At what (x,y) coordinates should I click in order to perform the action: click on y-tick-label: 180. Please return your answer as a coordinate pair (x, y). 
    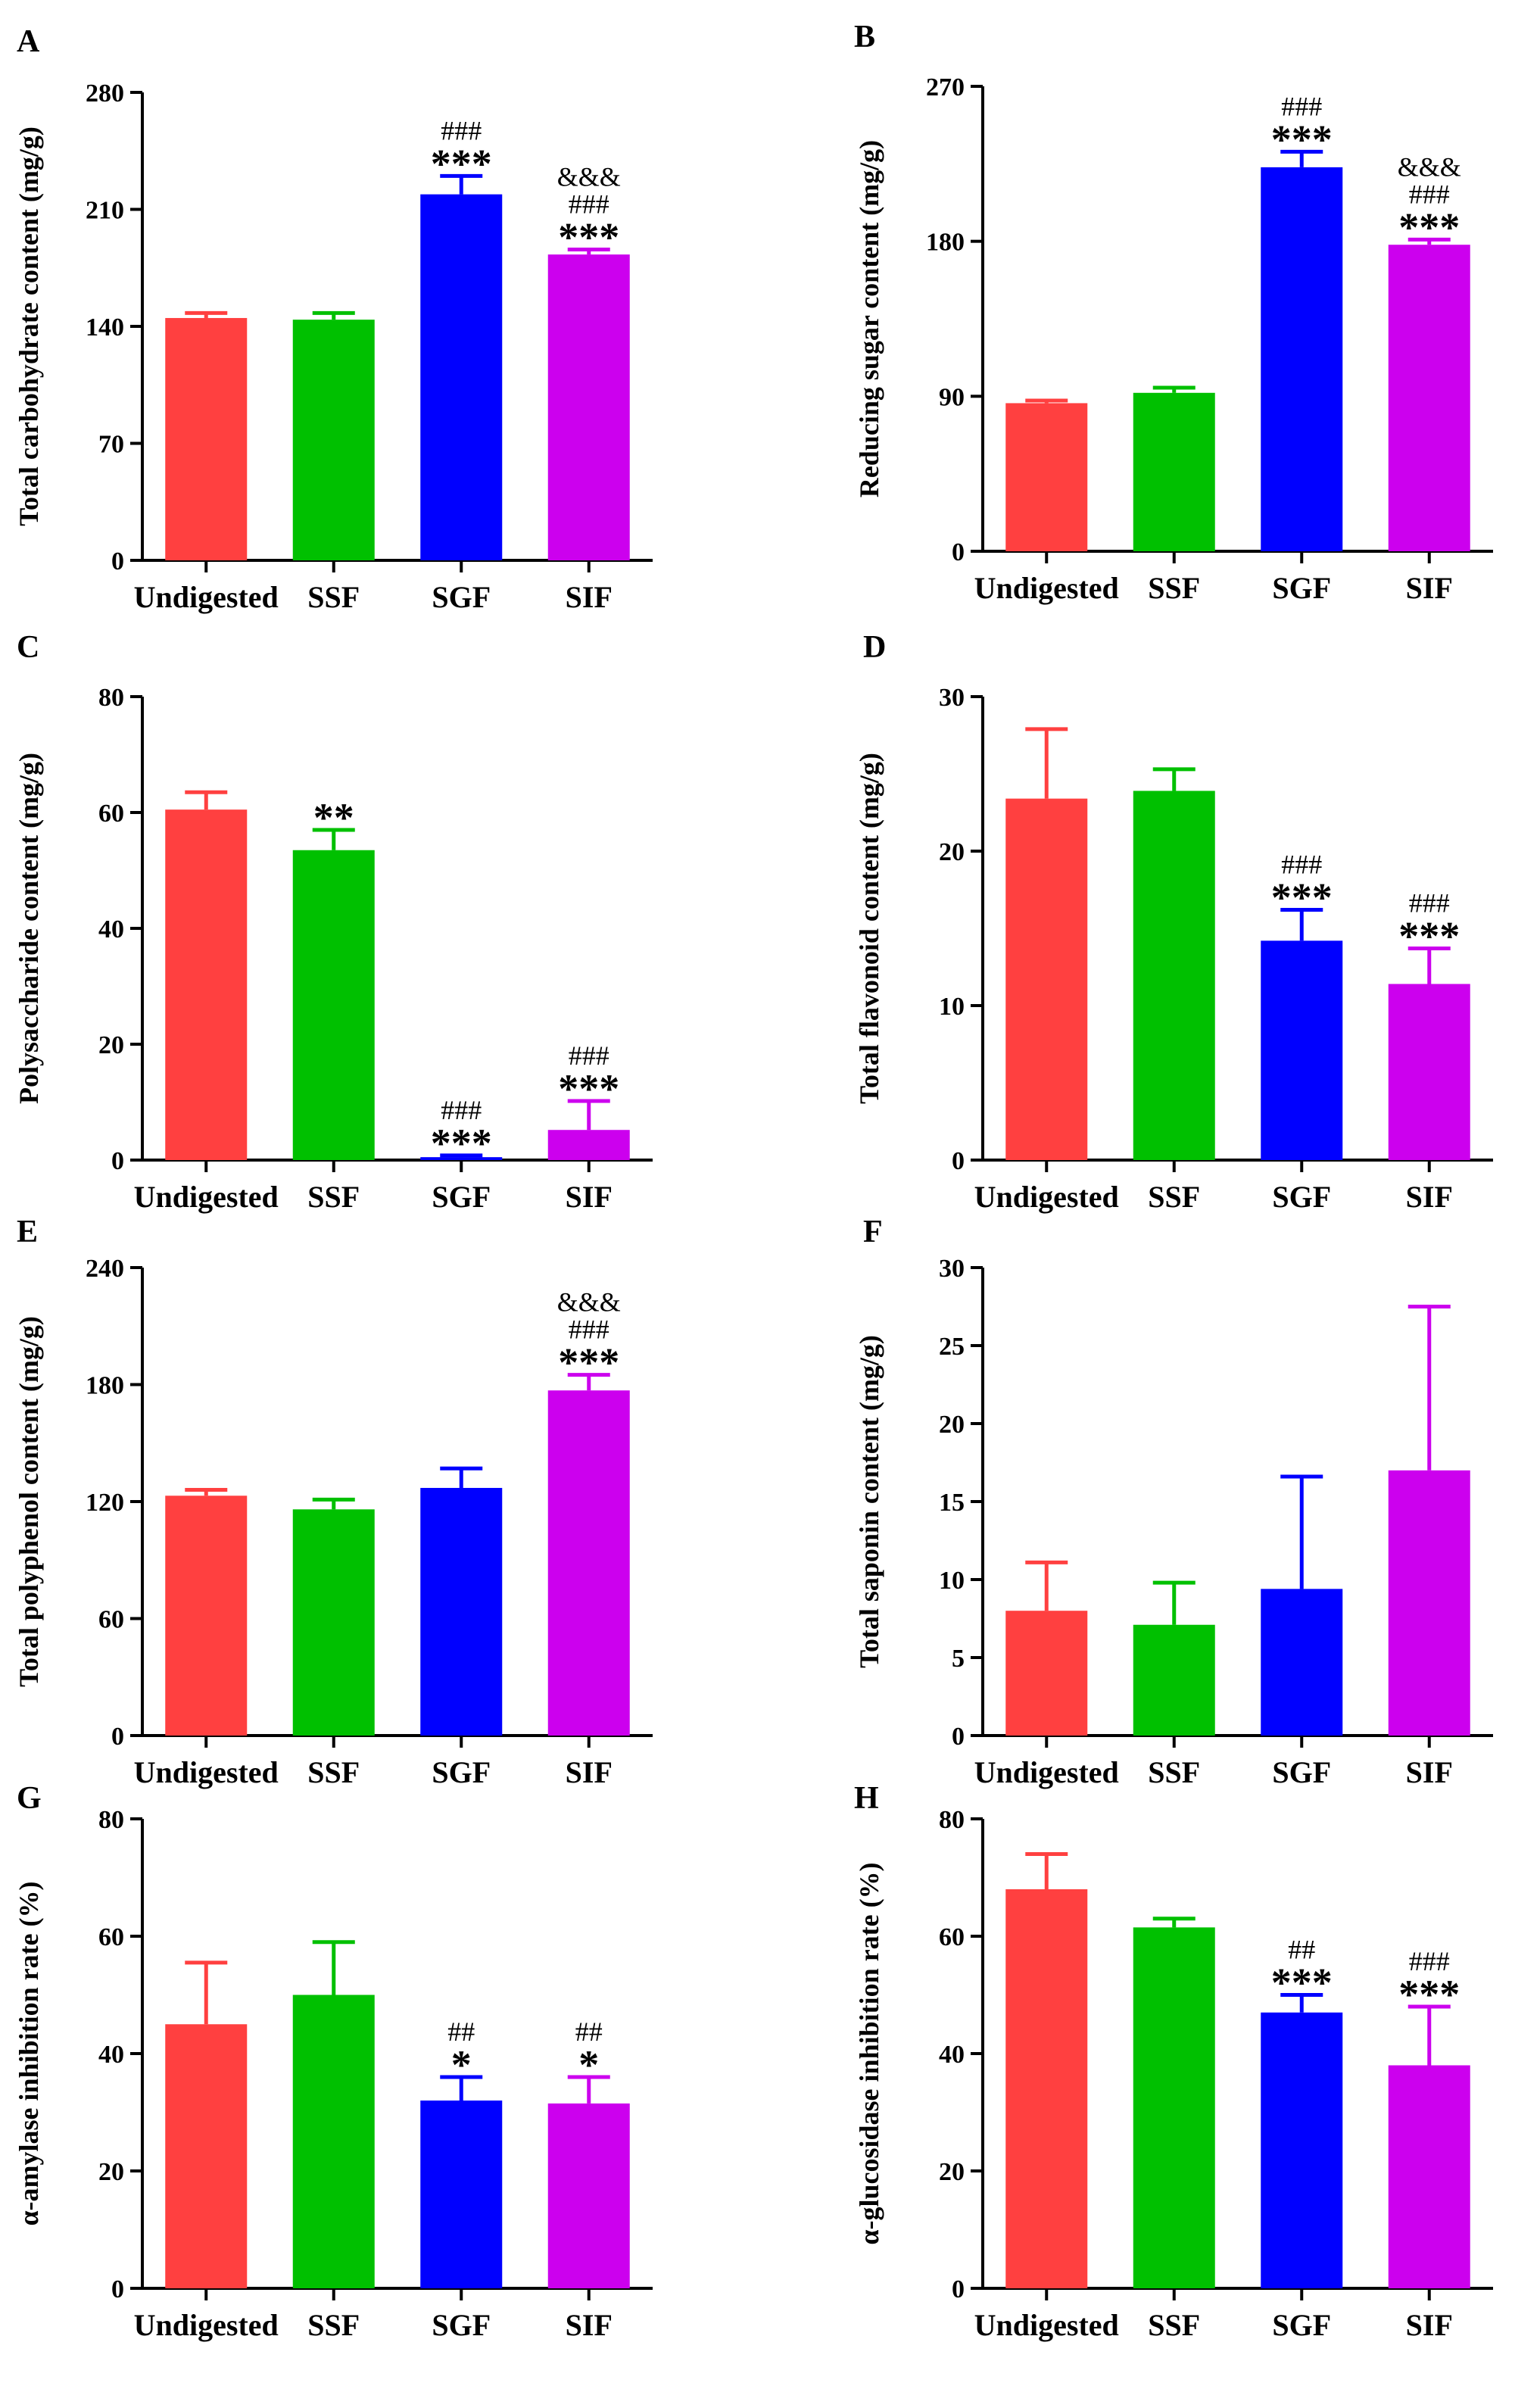
    Looking at the image, I should click on (105, 1386).